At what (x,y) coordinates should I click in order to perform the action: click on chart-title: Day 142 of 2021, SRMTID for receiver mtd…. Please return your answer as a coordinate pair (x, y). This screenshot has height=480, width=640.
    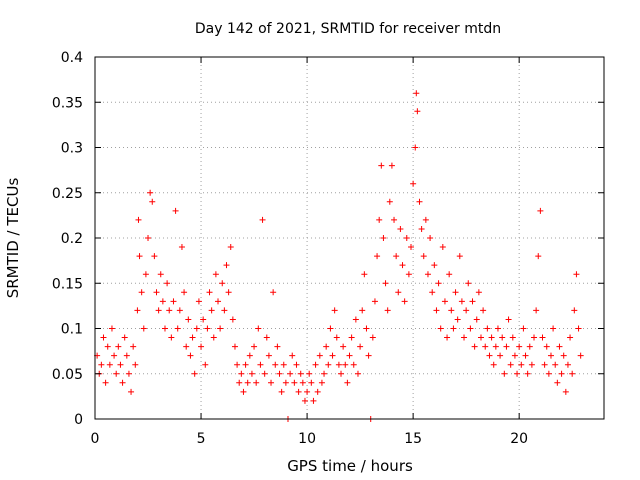
    Looking at the image, I should click on (348, 29).